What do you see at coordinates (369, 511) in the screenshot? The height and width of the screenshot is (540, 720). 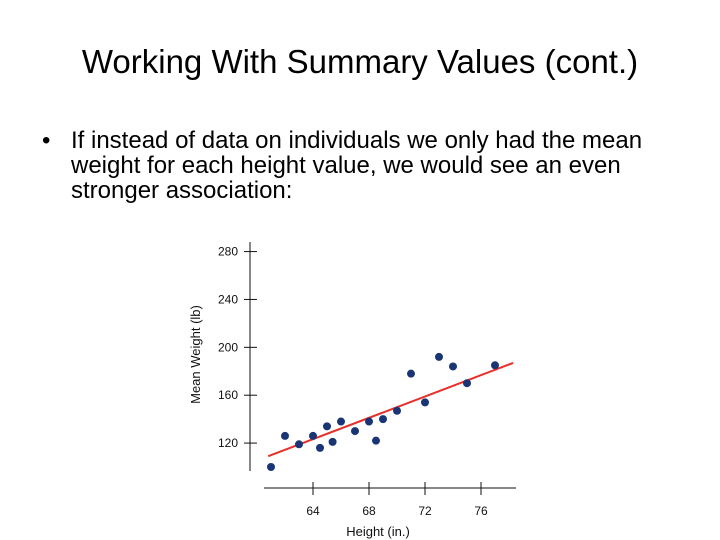 I see `x-tick-label: 68` at bounding box center [369, 511].